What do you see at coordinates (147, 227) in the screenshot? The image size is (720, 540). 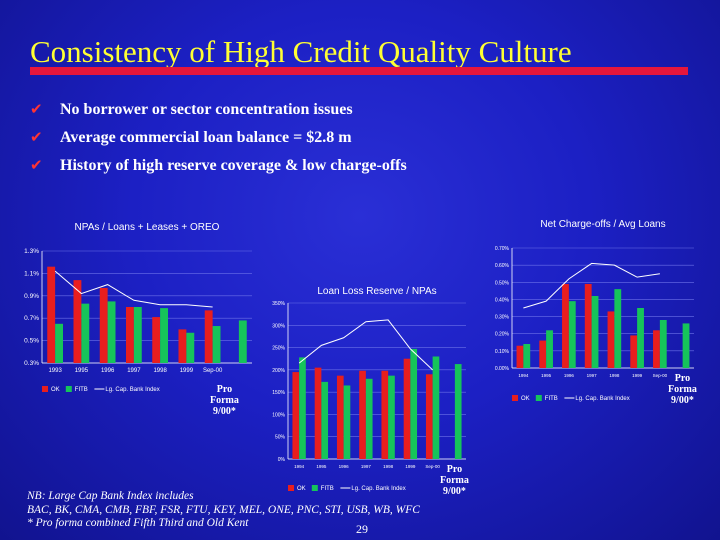 I see `chart-title: NPAs / Loans + Leases + OREO` at bounding box center [147, 227].